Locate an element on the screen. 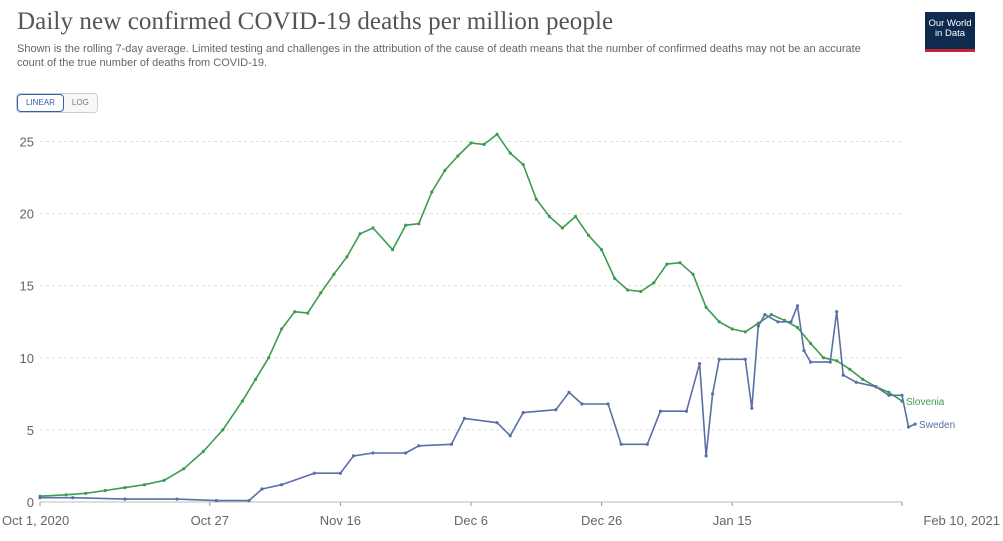  owid-logo: Our World in Data is located at coordinates (950, 32).